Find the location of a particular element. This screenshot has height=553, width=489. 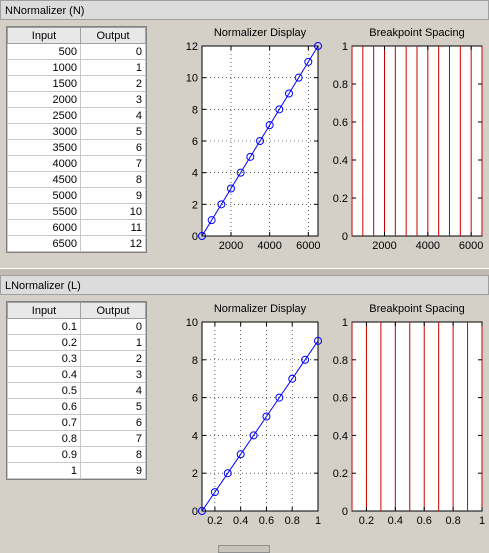

input-cell: 0.6 is located at coordinates (44, 406).